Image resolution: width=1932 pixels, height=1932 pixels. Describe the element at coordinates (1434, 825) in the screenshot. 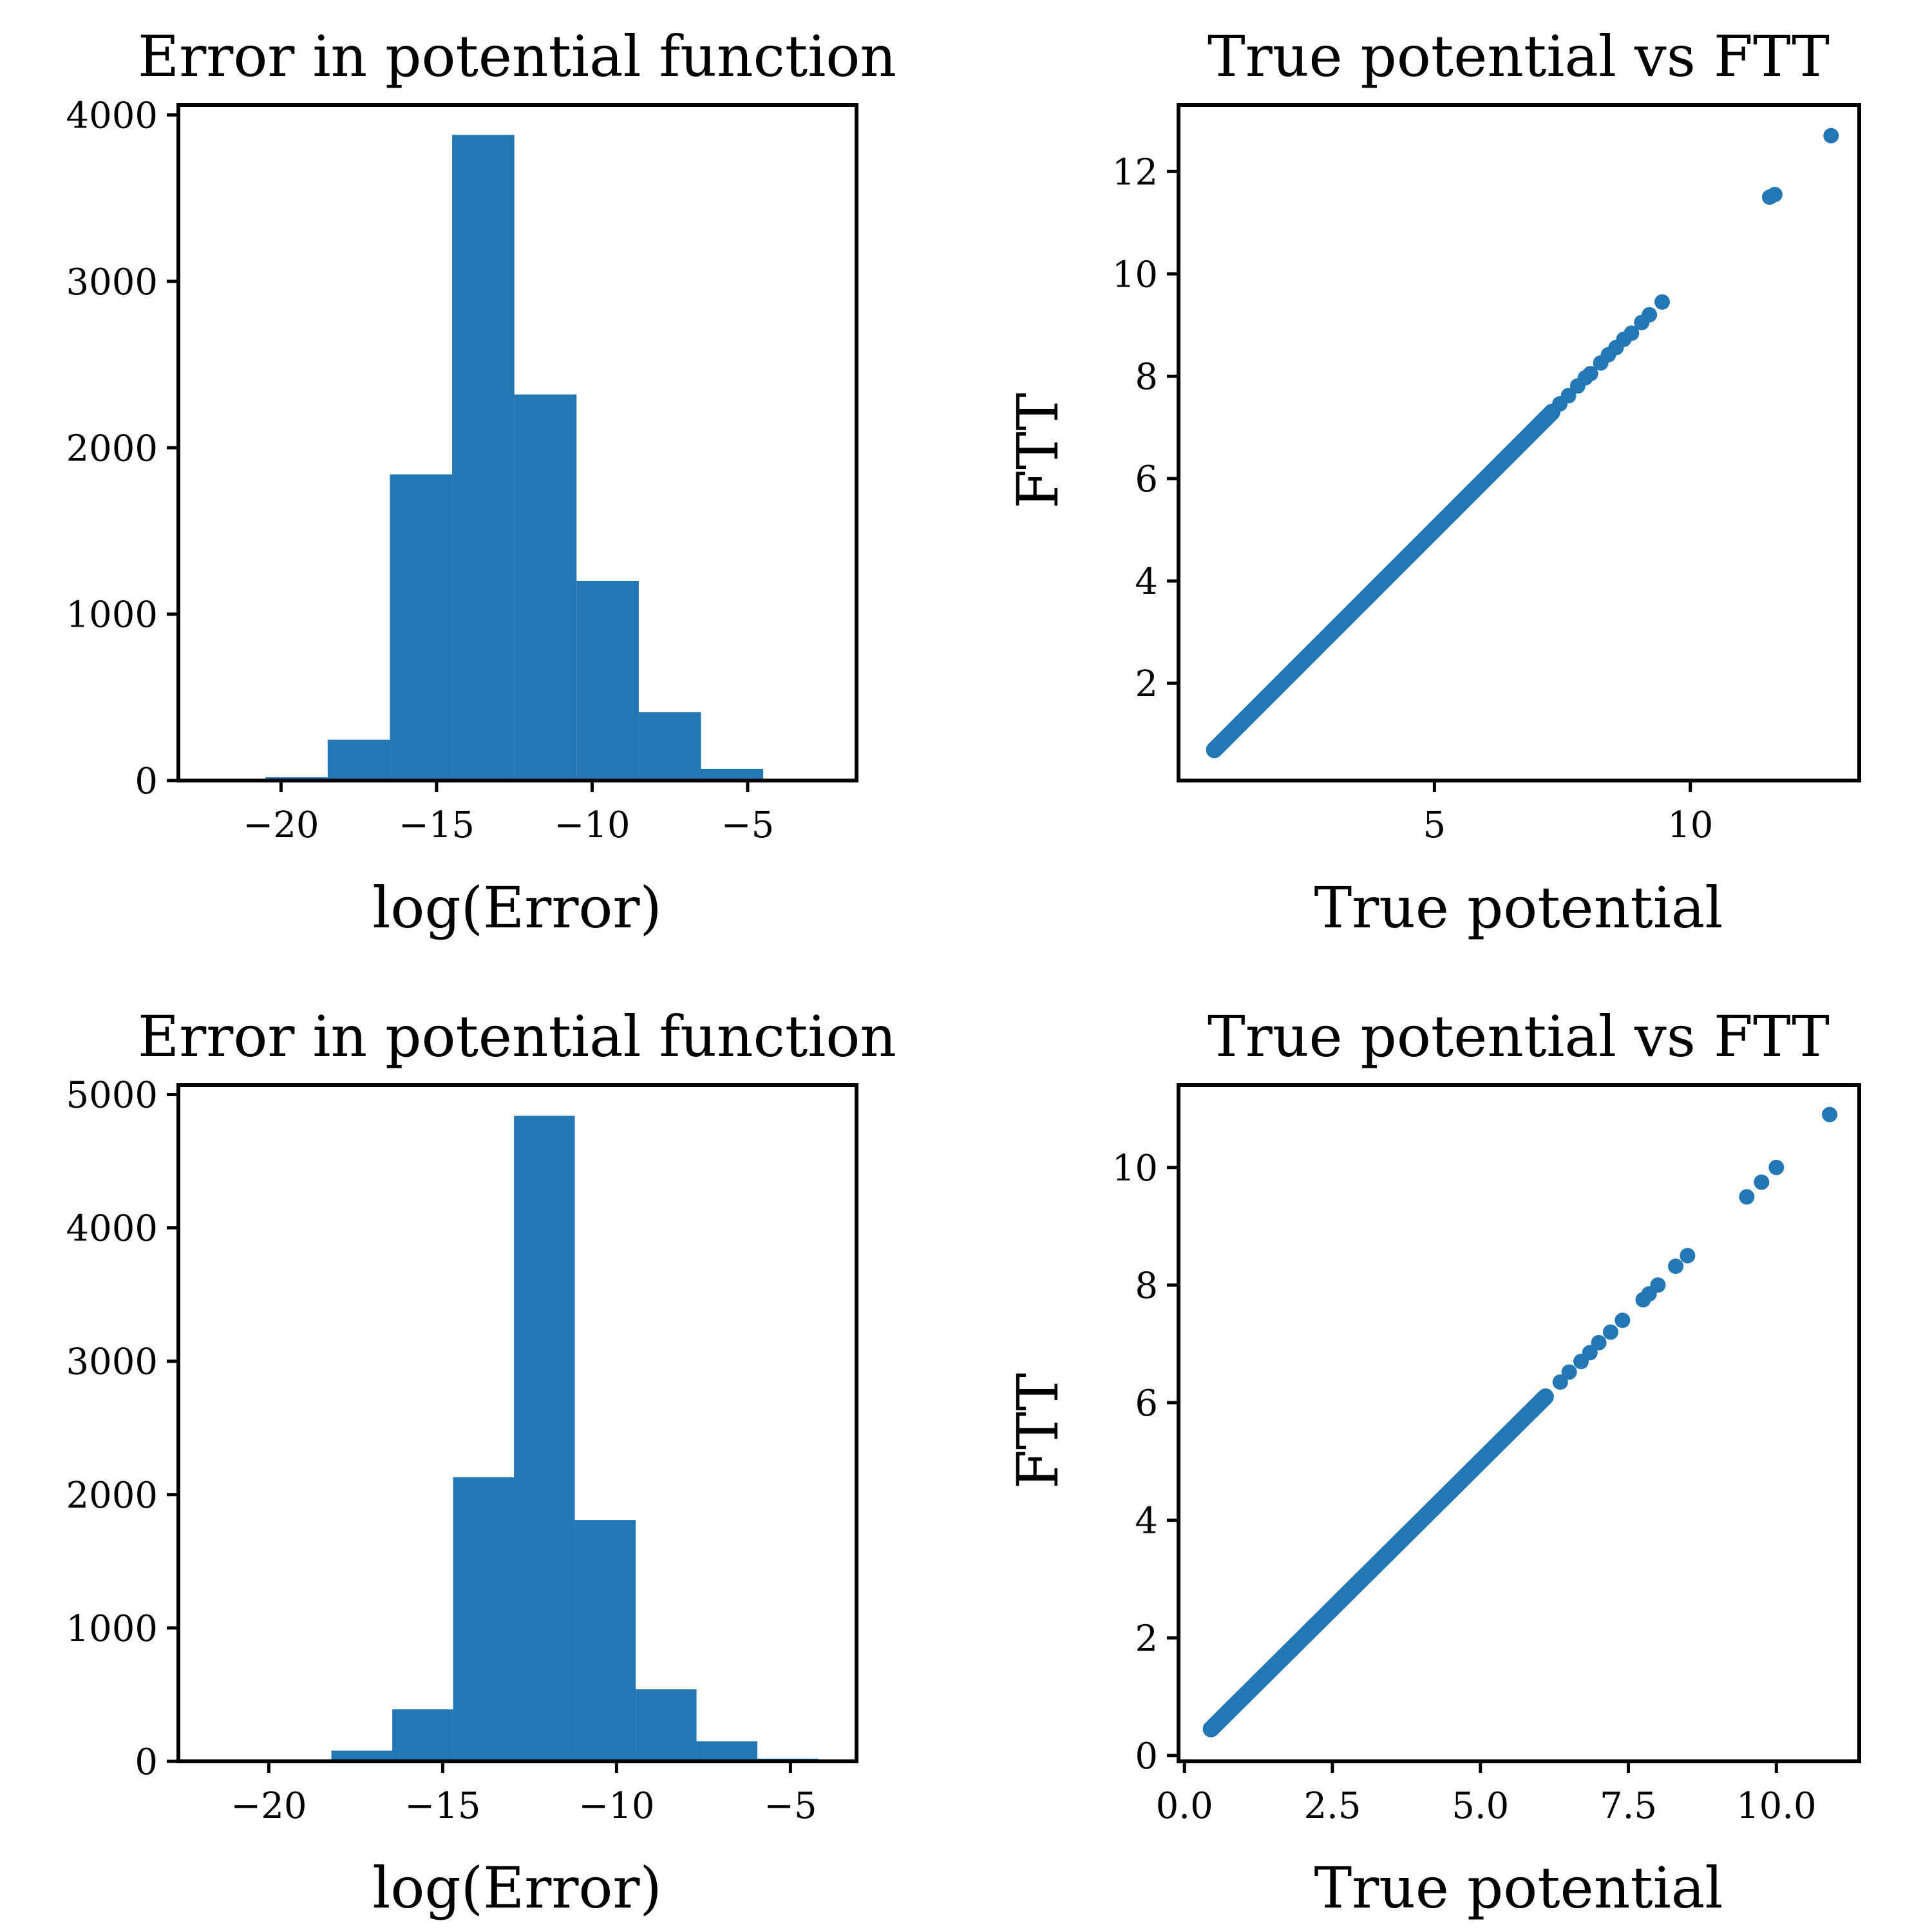

I see `x-tick-label: 5` at that location.